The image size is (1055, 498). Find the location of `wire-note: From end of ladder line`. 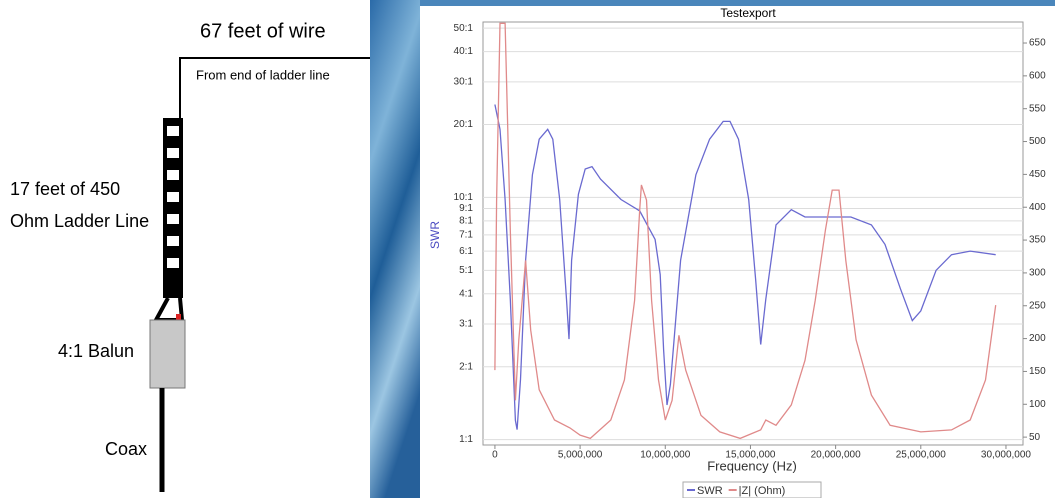

wire-note: From end of ladder line is located at coordinates (263, 74).